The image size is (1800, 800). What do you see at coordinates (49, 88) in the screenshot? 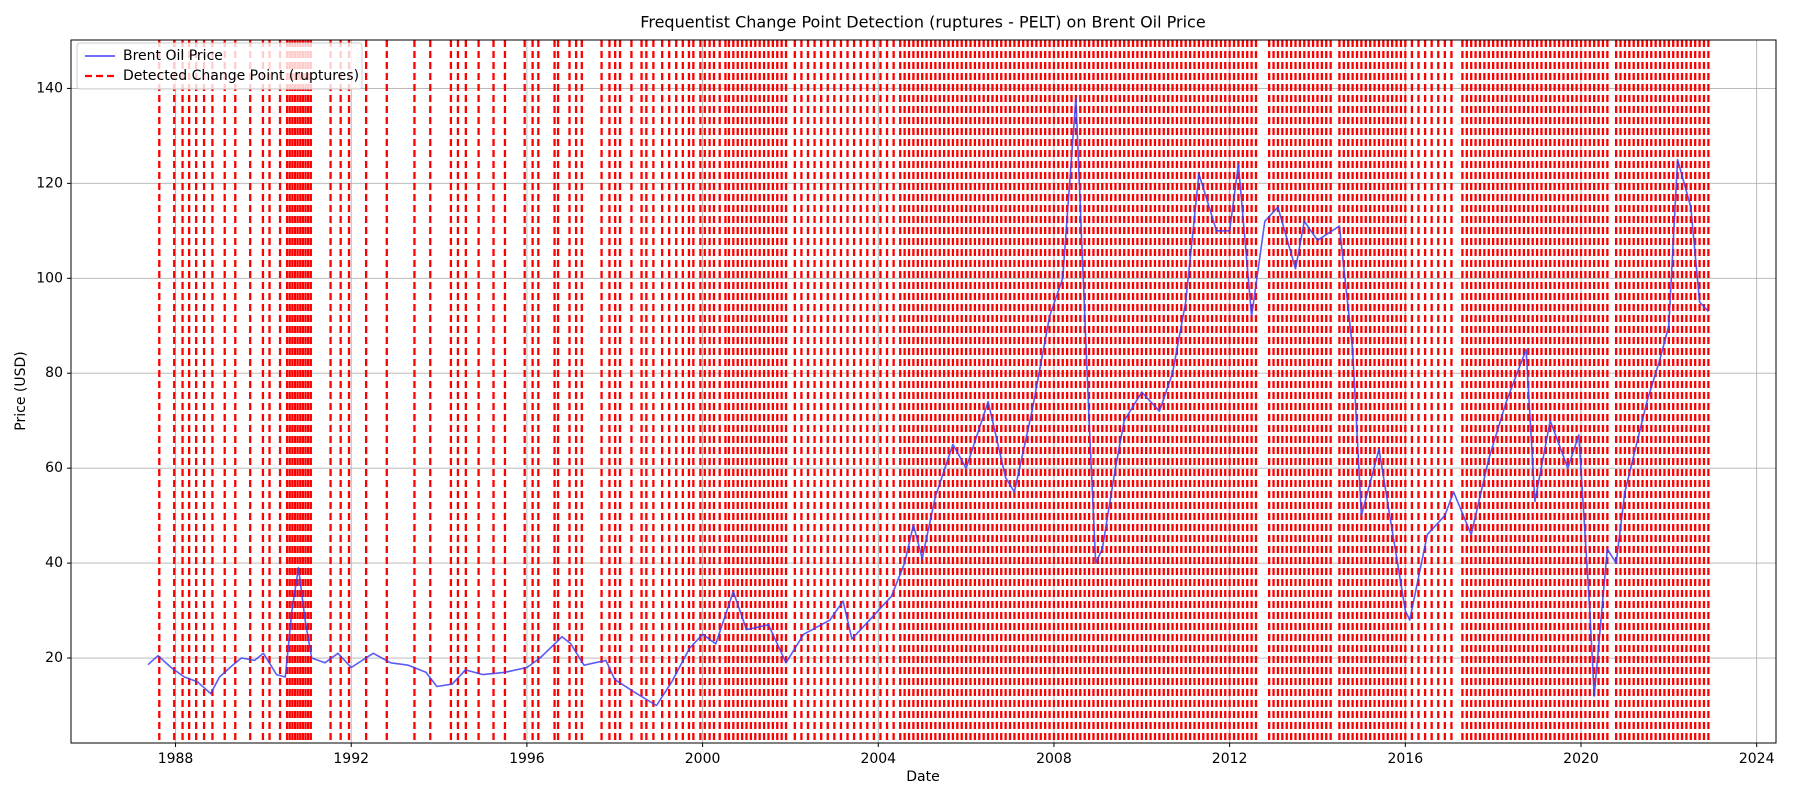
I see `y-tick-label: 140` at bounding box center [49, 88].